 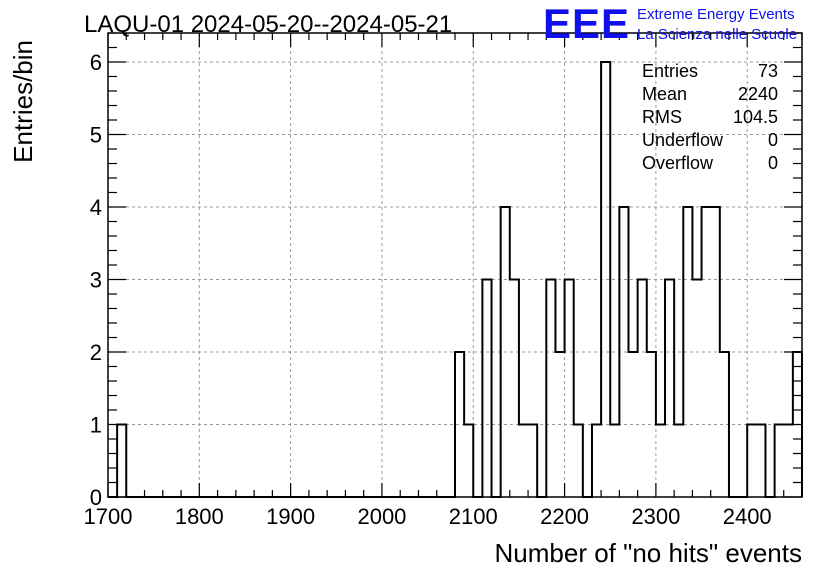 I want to click on stats-value: 73, so click(x=768, y=71).